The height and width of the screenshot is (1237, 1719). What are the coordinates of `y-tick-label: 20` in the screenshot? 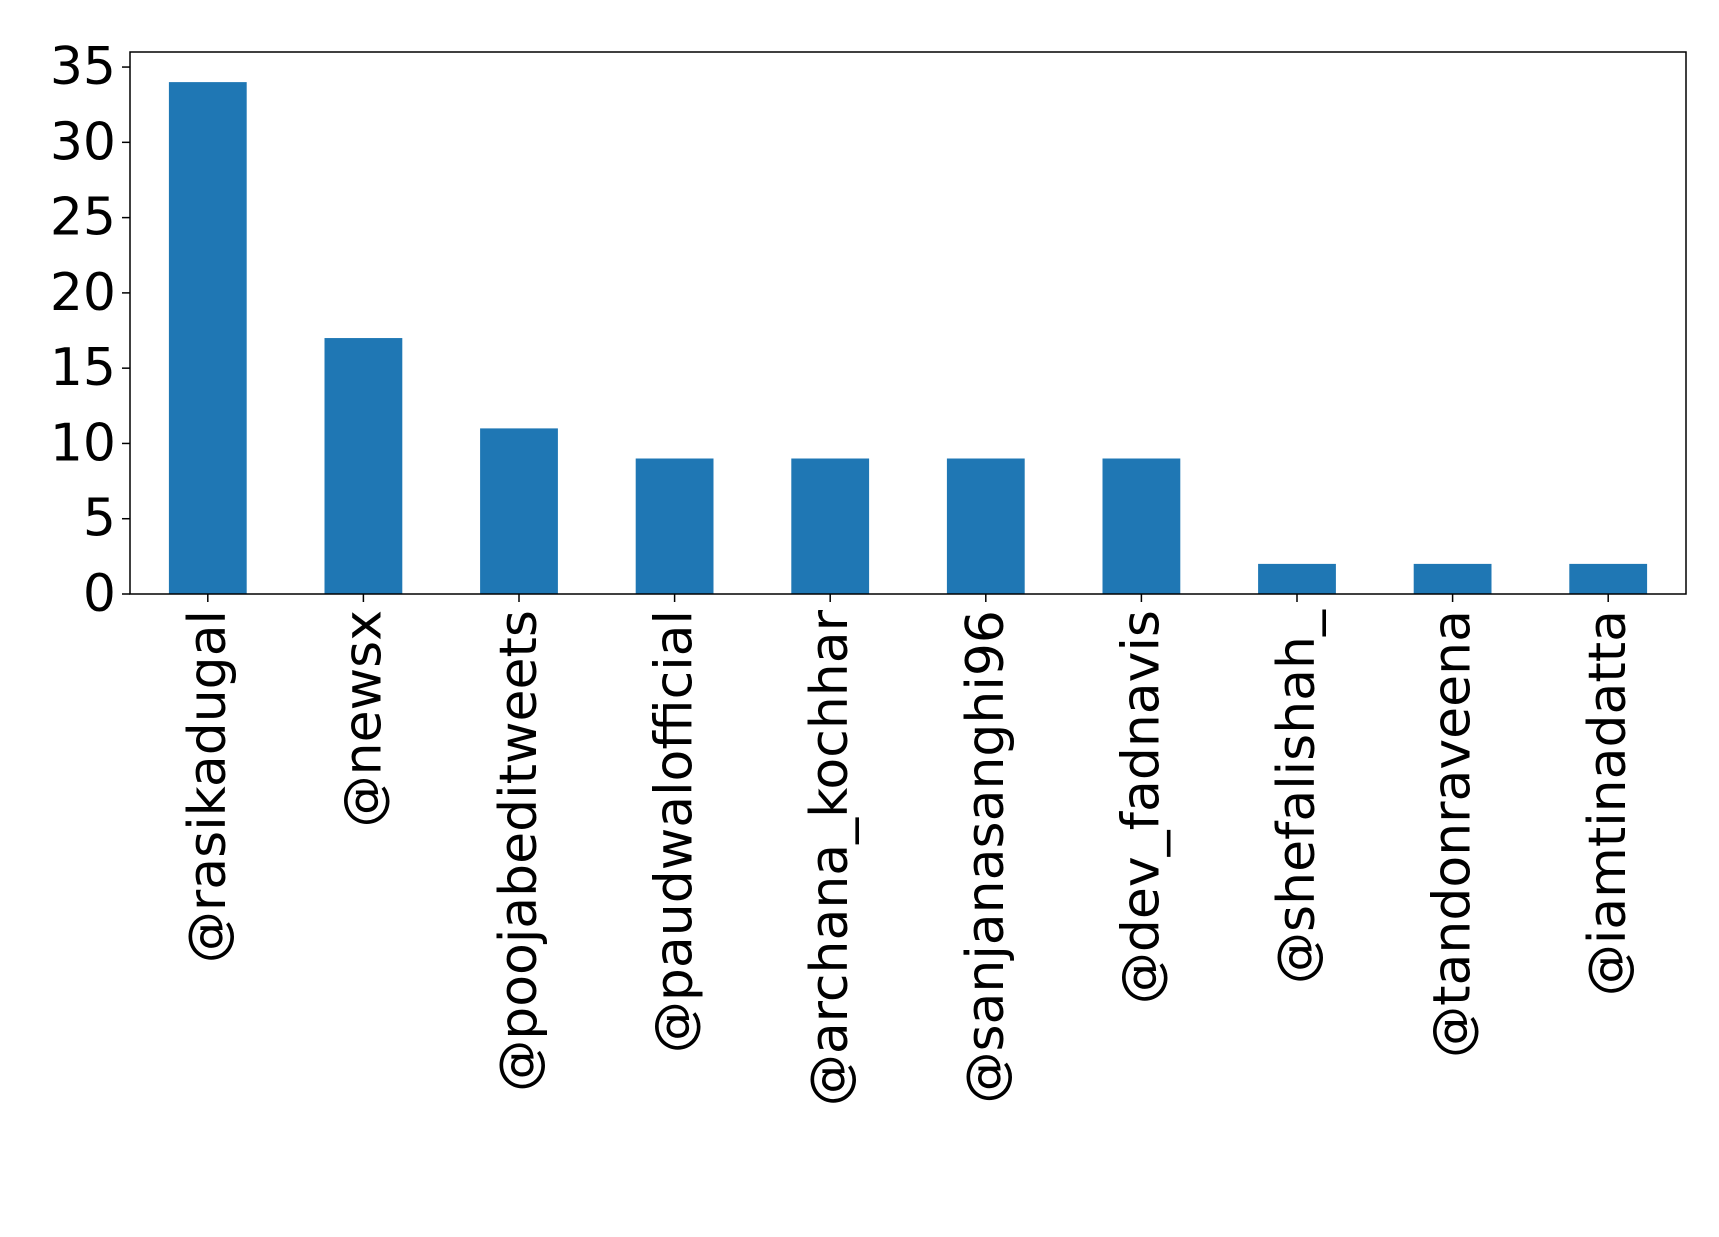 It's located at (83, 293).